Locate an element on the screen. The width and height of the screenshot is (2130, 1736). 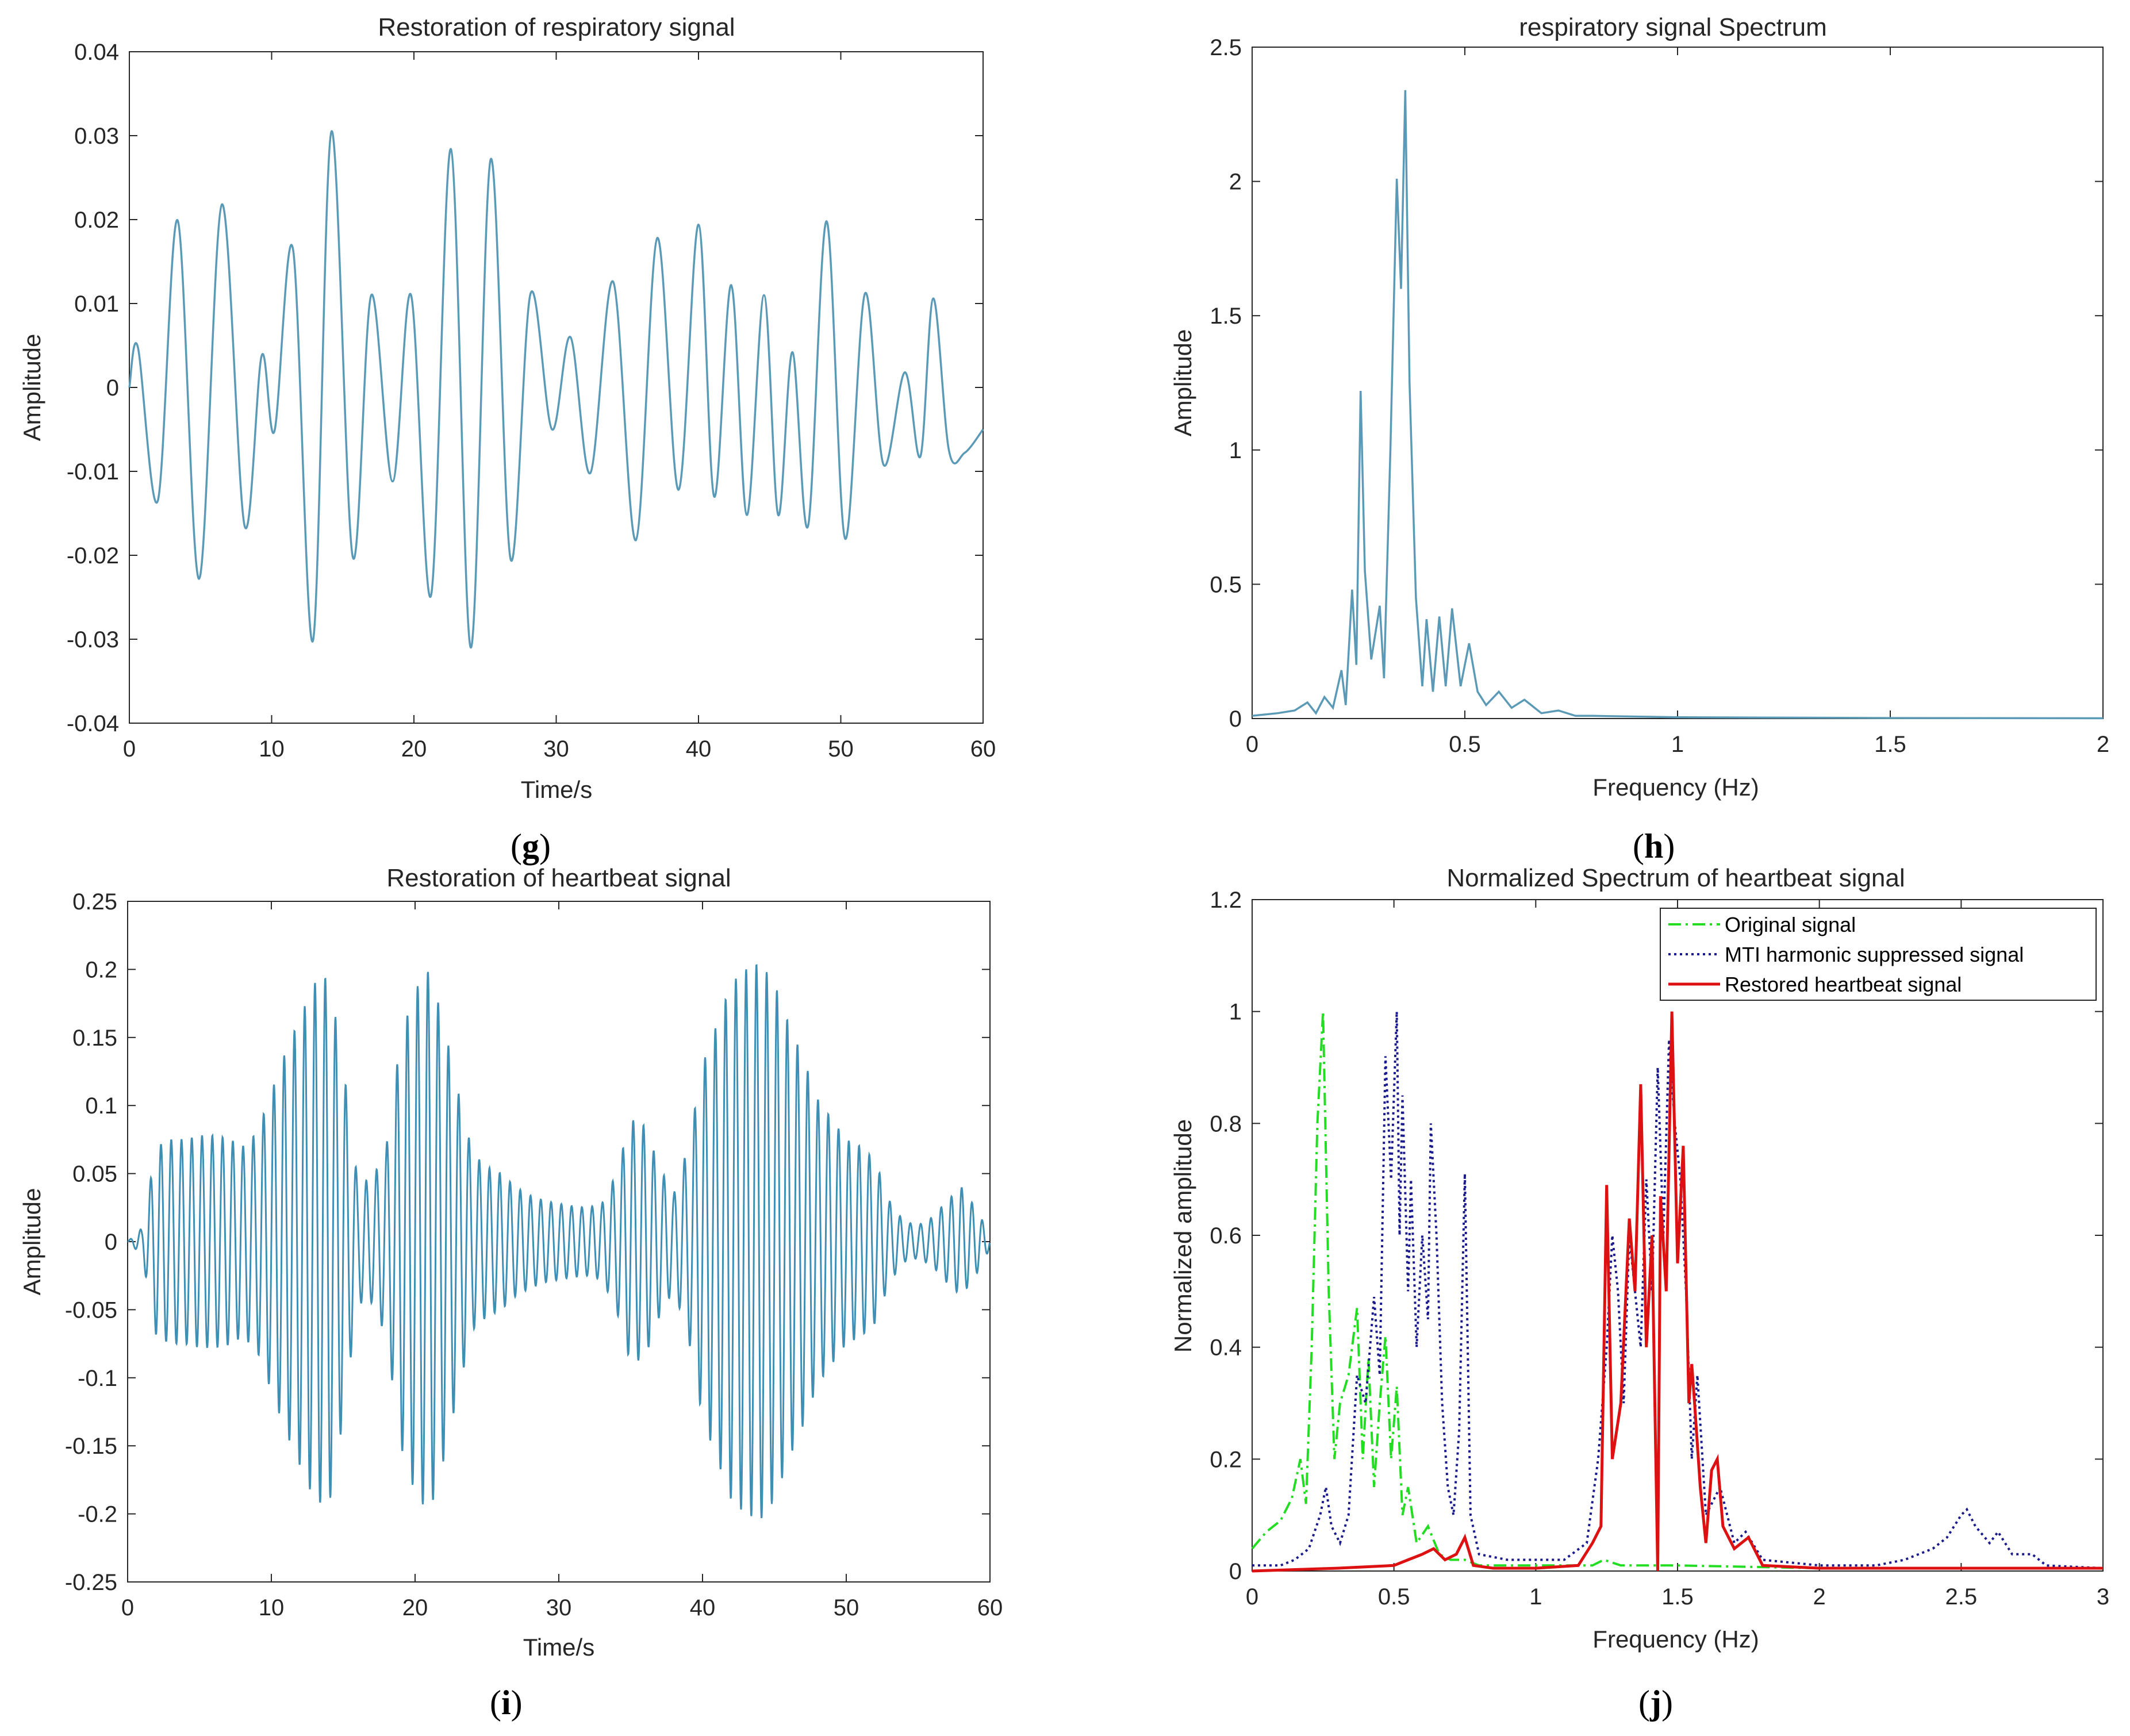
chart-i-xlabel: Time/s is located at coordinates (558, 1648).